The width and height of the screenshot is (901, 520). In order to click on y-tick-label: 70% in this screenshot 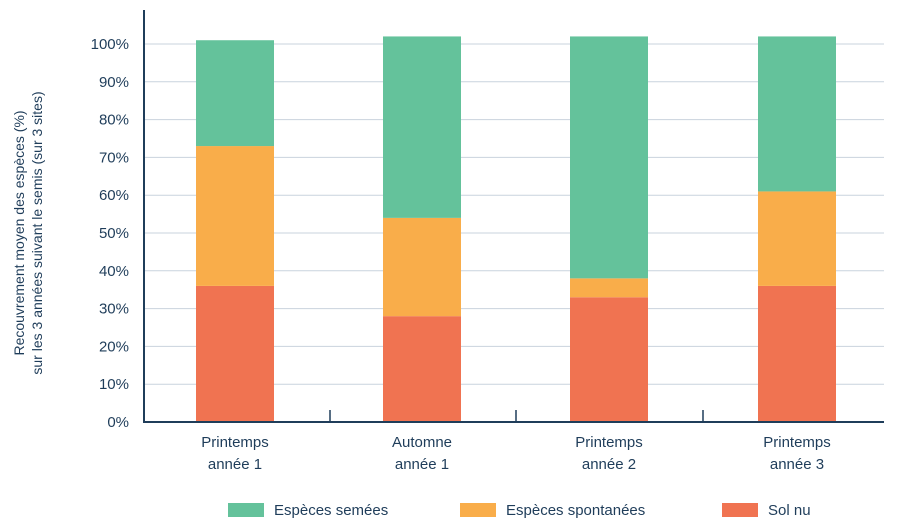, I will do `click(114, 157)`.